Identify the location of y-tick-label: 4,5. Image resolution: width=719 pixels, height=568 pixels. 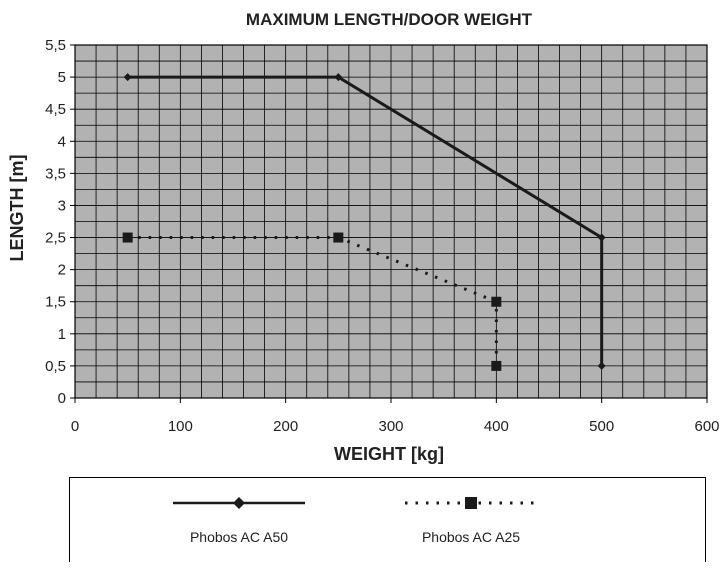
(55, 109).